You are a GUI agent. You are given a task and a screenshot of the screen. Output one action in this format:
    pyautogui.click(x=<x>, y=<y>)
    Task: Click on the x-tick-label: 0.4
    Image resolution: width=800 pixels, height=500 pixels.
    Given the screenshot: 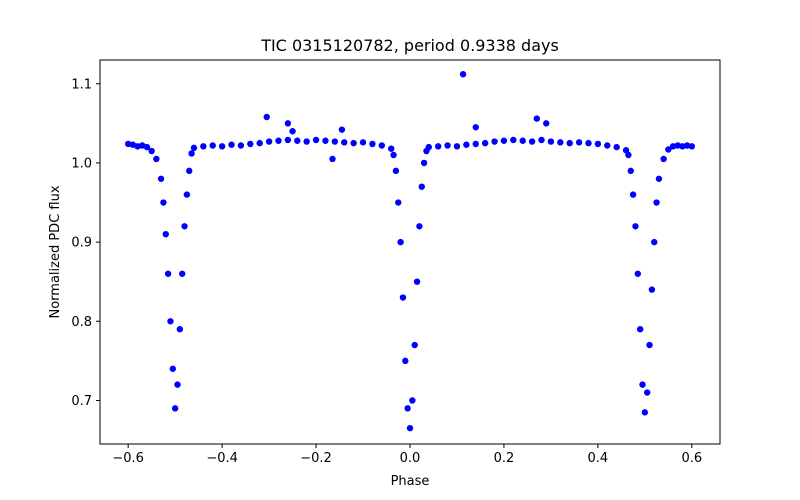 What is the action you would take?
    pyautogui.click(x=598, y=458)
    